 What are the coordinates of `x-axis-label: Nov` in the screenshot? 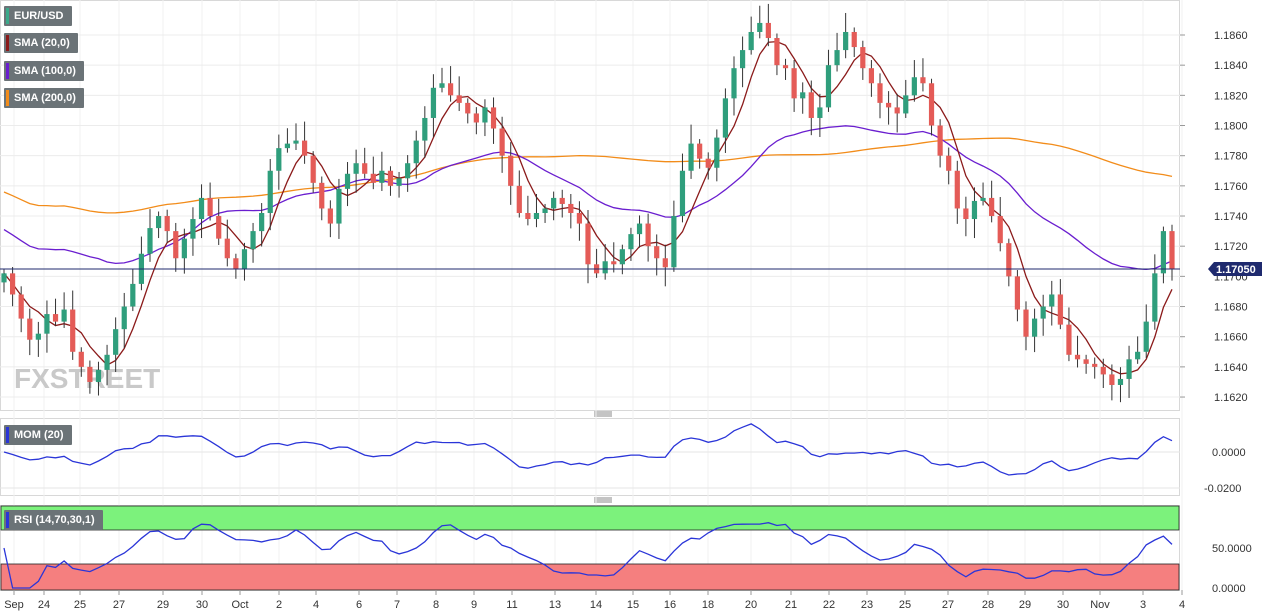 It's located at (1100, 605).